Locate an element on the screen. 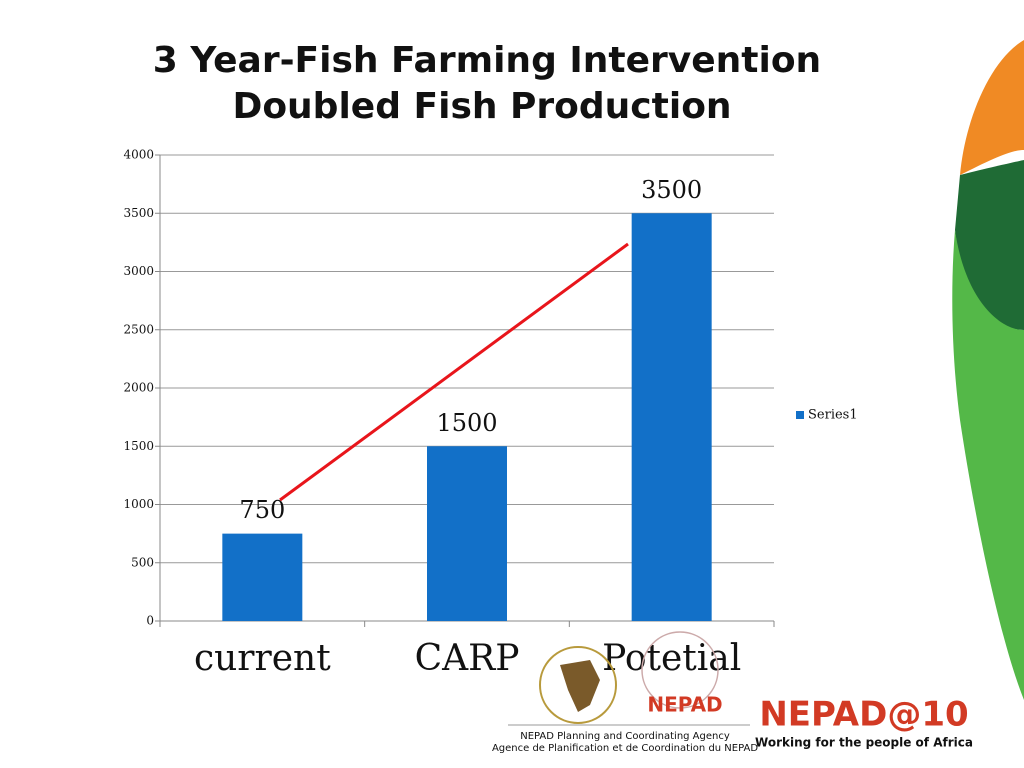 The height and width of the screenshot is (768, 1024). y-tick-label: 2500 is located at coordinates (138, 329).